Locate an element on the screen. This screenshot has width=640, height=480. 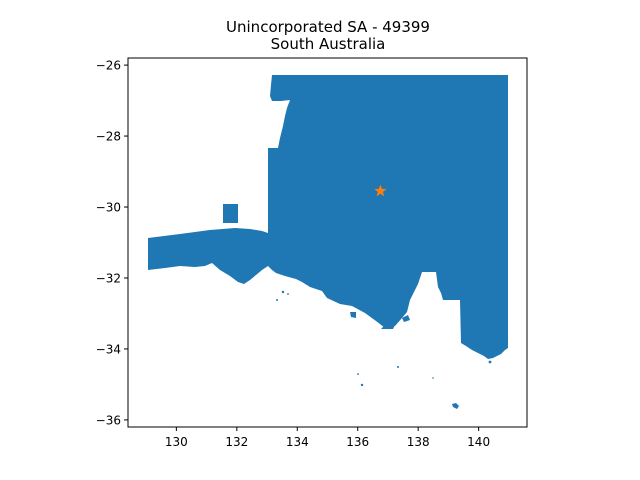
map-subtitle: South Australia is located at coordinates (328, 44).